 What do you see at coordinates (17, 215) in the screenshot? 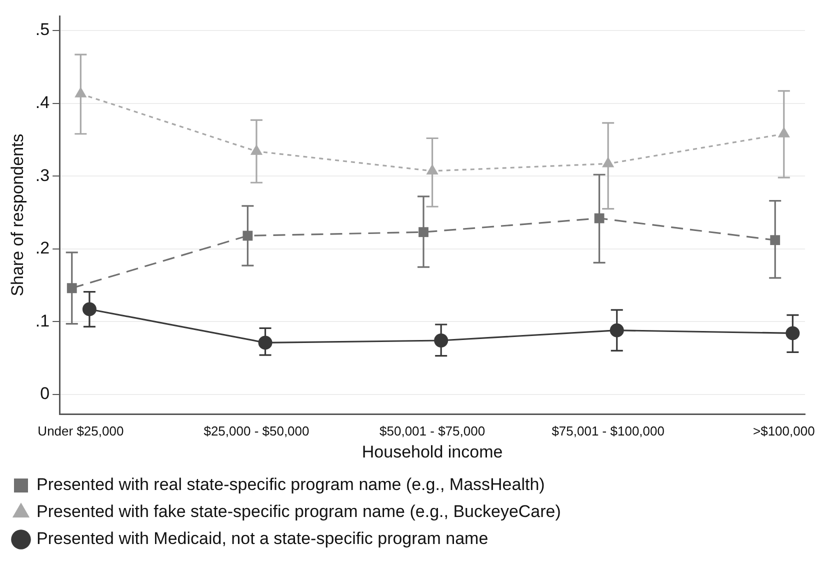
I see `y-axis-title: Share of respondents` at bounding box center [17, 215].